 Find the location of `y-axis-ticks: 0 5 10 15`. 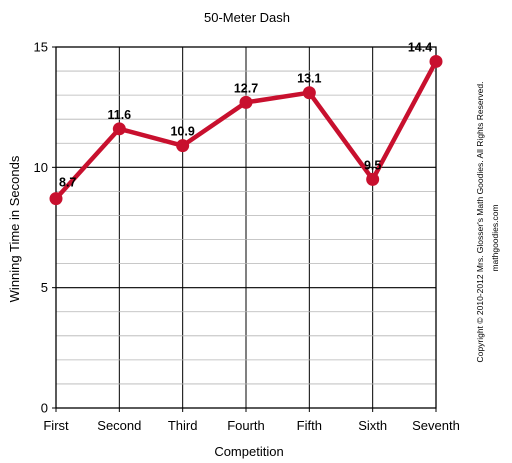

y-axis-ticks: 0 5 10 15 is located at coordinates (45, 228).